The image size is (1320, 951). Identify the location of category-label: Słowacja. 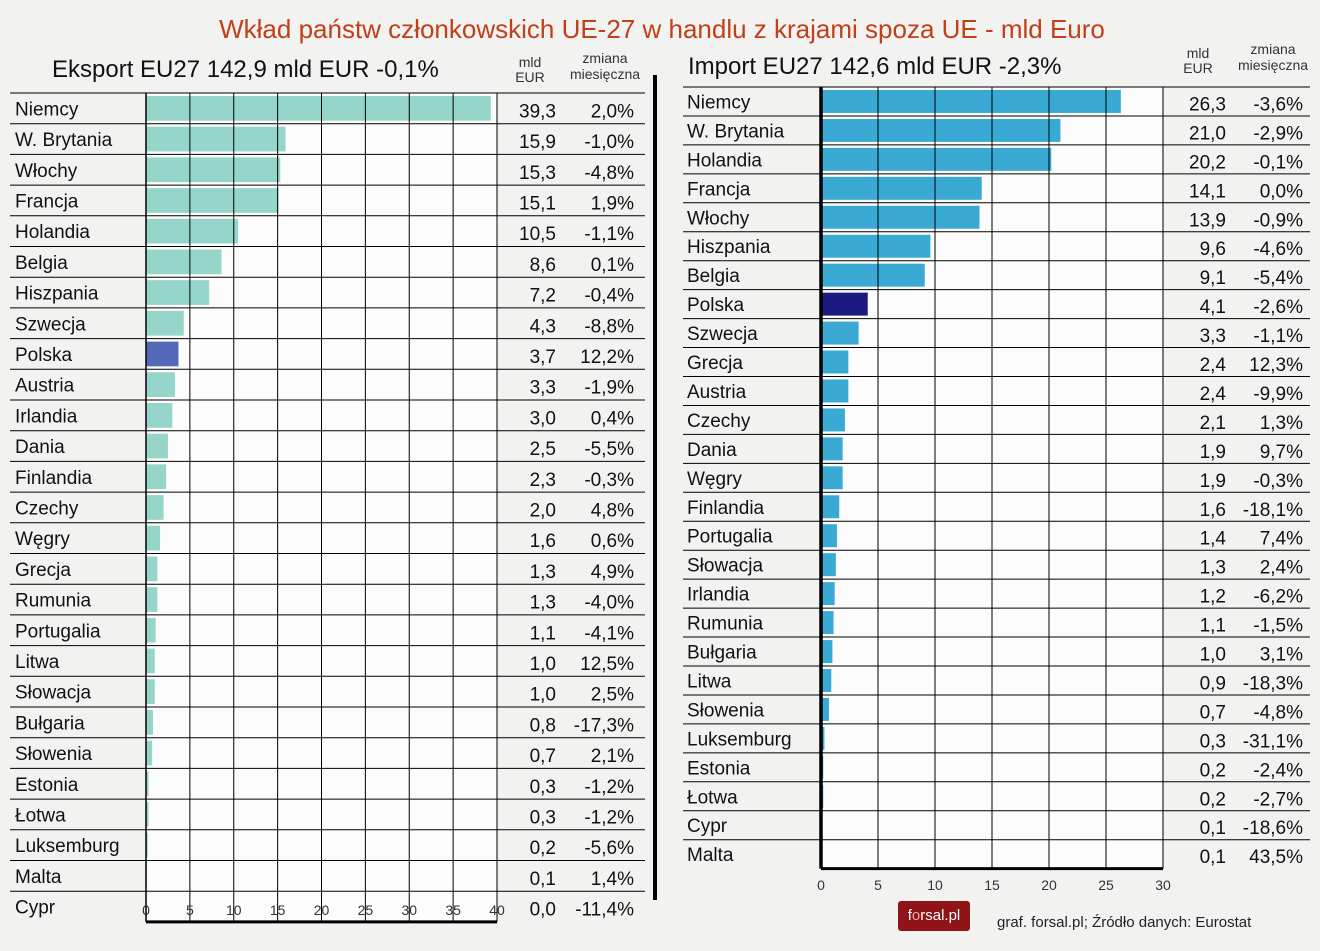
(725, 566).